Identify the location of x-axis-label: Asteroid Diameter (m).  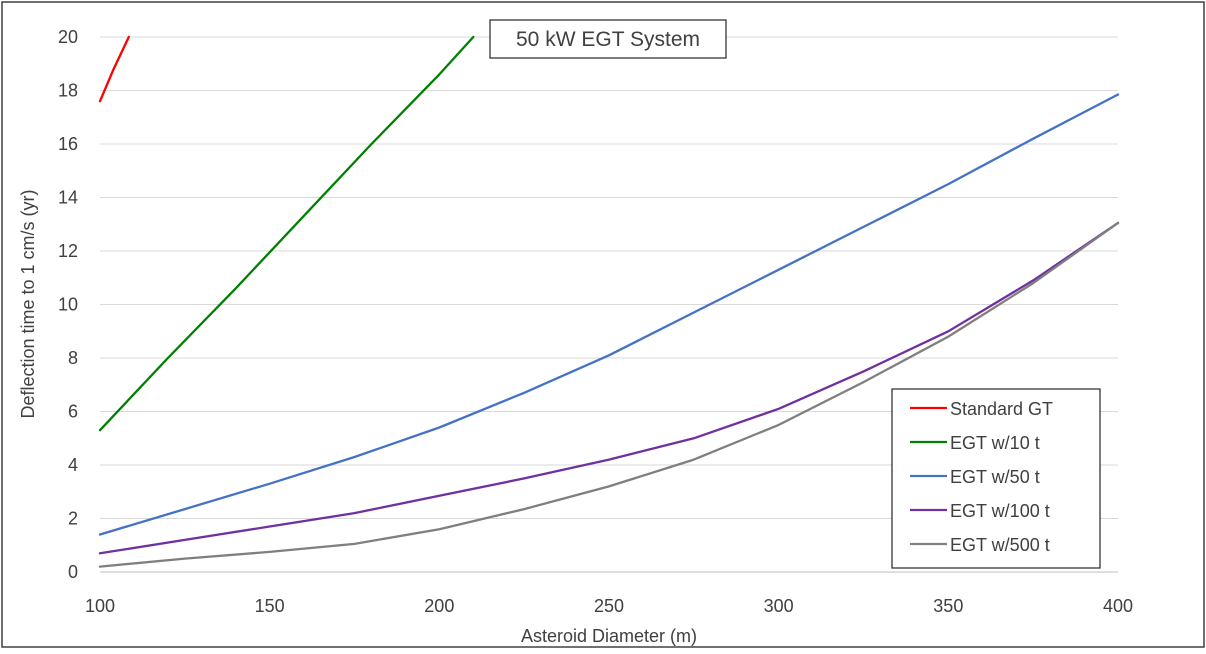
(609, 636).